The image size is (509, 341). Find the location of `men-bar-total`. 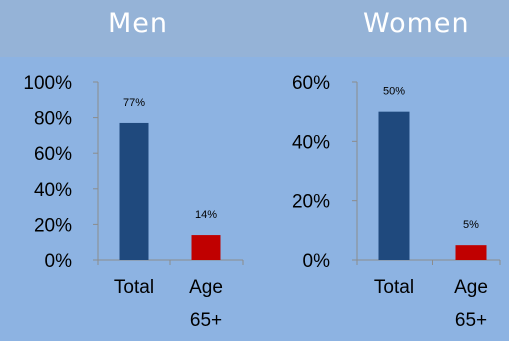

men-bar-total is located at coordinates (134, 191).